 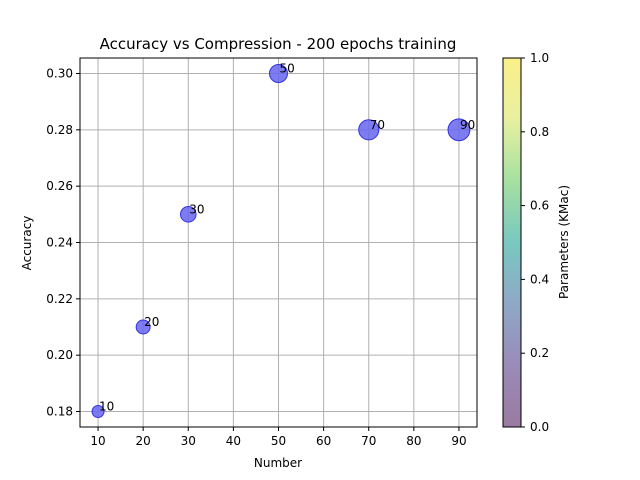 I want to click on colorbar-tick-label: 0.8, so click(x=539, y=132).